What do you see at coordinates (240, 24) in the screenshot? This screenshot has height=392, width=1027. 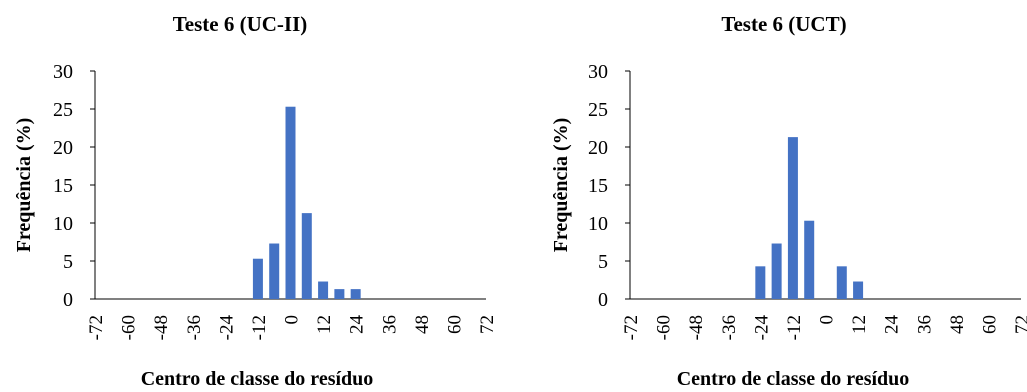 I see `chart-title: Teste 6 (UC-II)` at bounding box center [240, 24].